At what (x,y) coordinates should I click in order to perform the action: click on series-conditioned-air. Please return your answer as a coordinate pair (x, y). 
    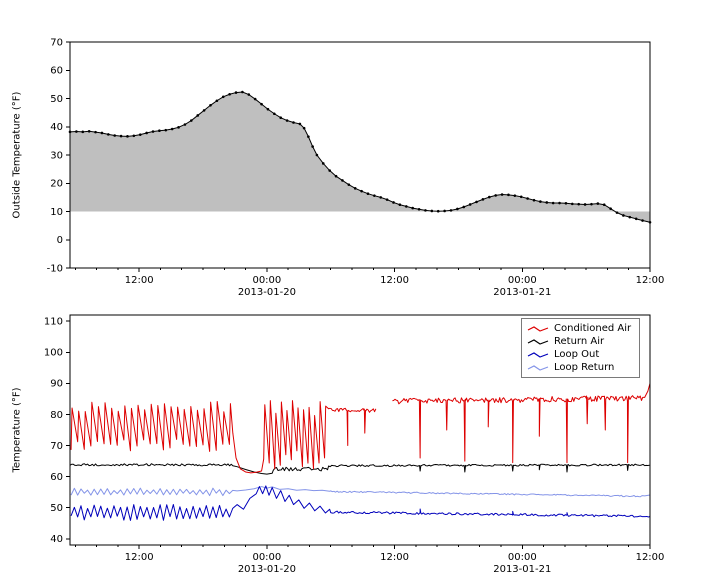
    Looking at the image, I should click on (360, 428).